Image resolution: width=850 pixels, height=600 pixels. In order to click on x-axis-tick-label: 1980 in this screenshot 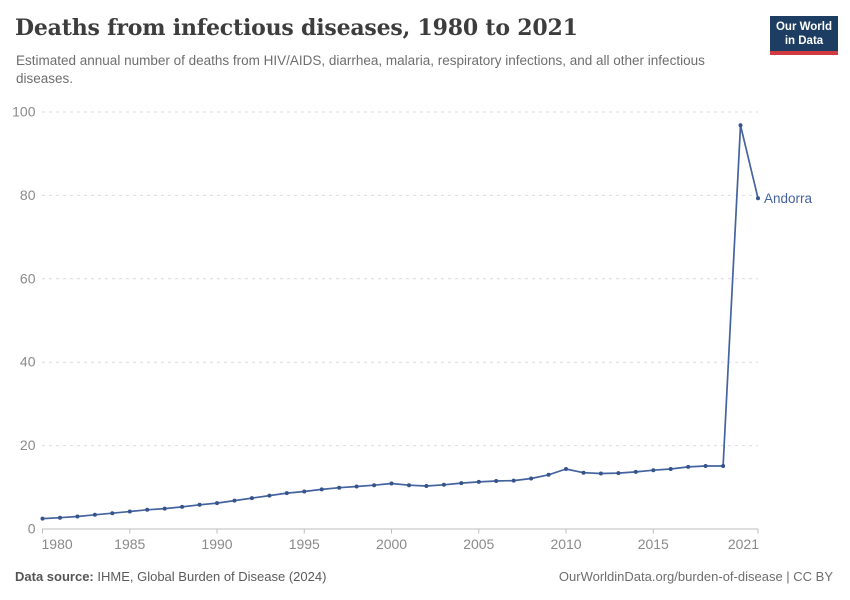, I will do `click(57, 544)`.